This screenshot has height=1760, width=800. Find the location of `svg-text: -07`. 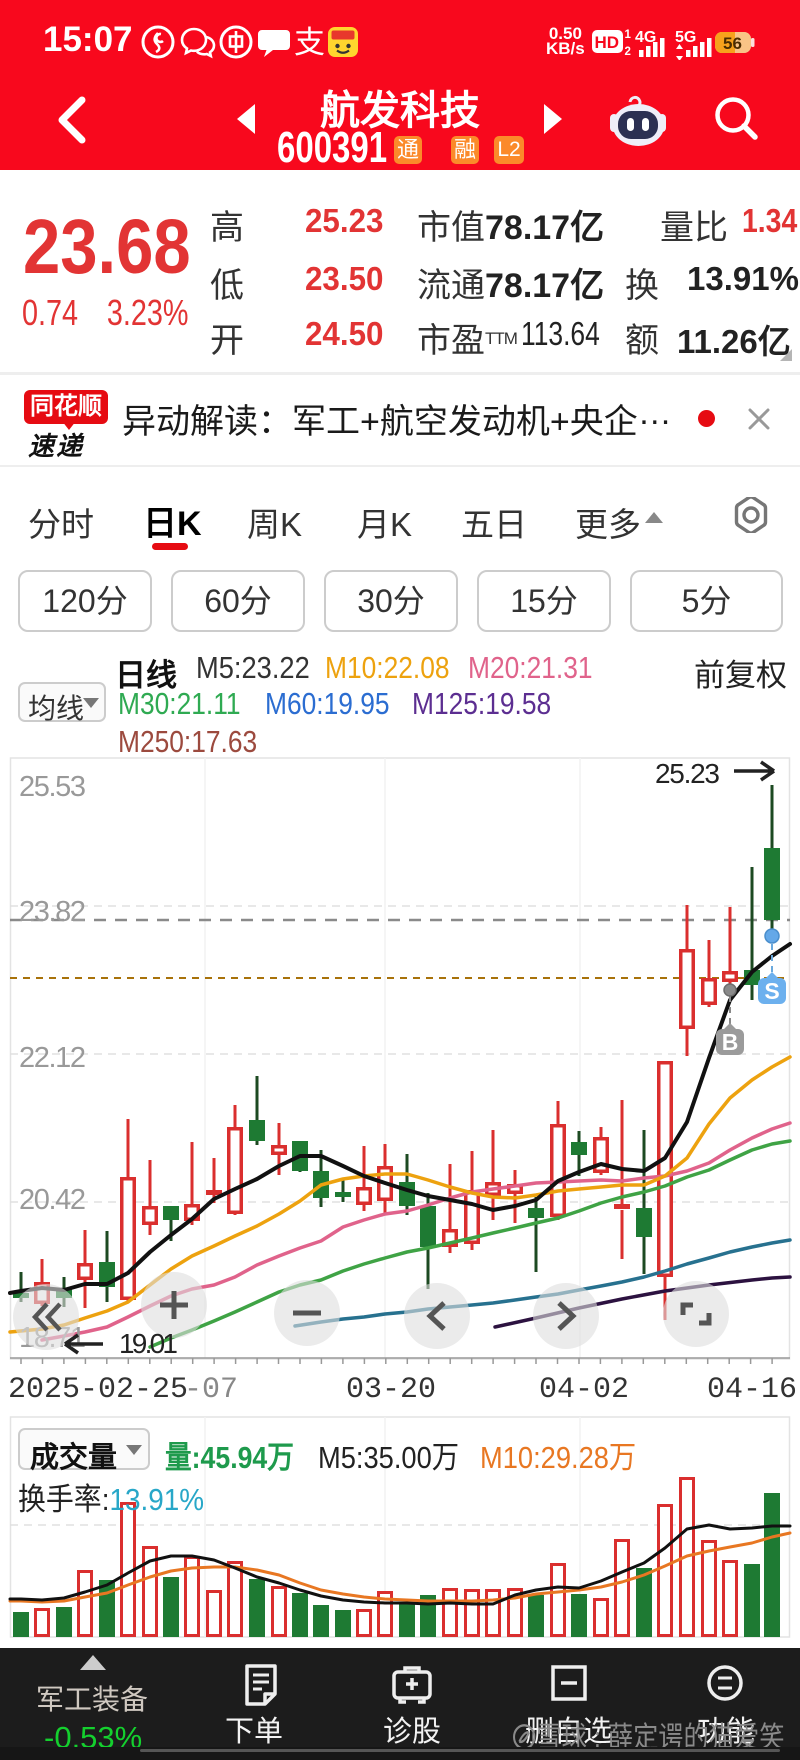

svg-text: -07 is located at coordinates (211, 1389).